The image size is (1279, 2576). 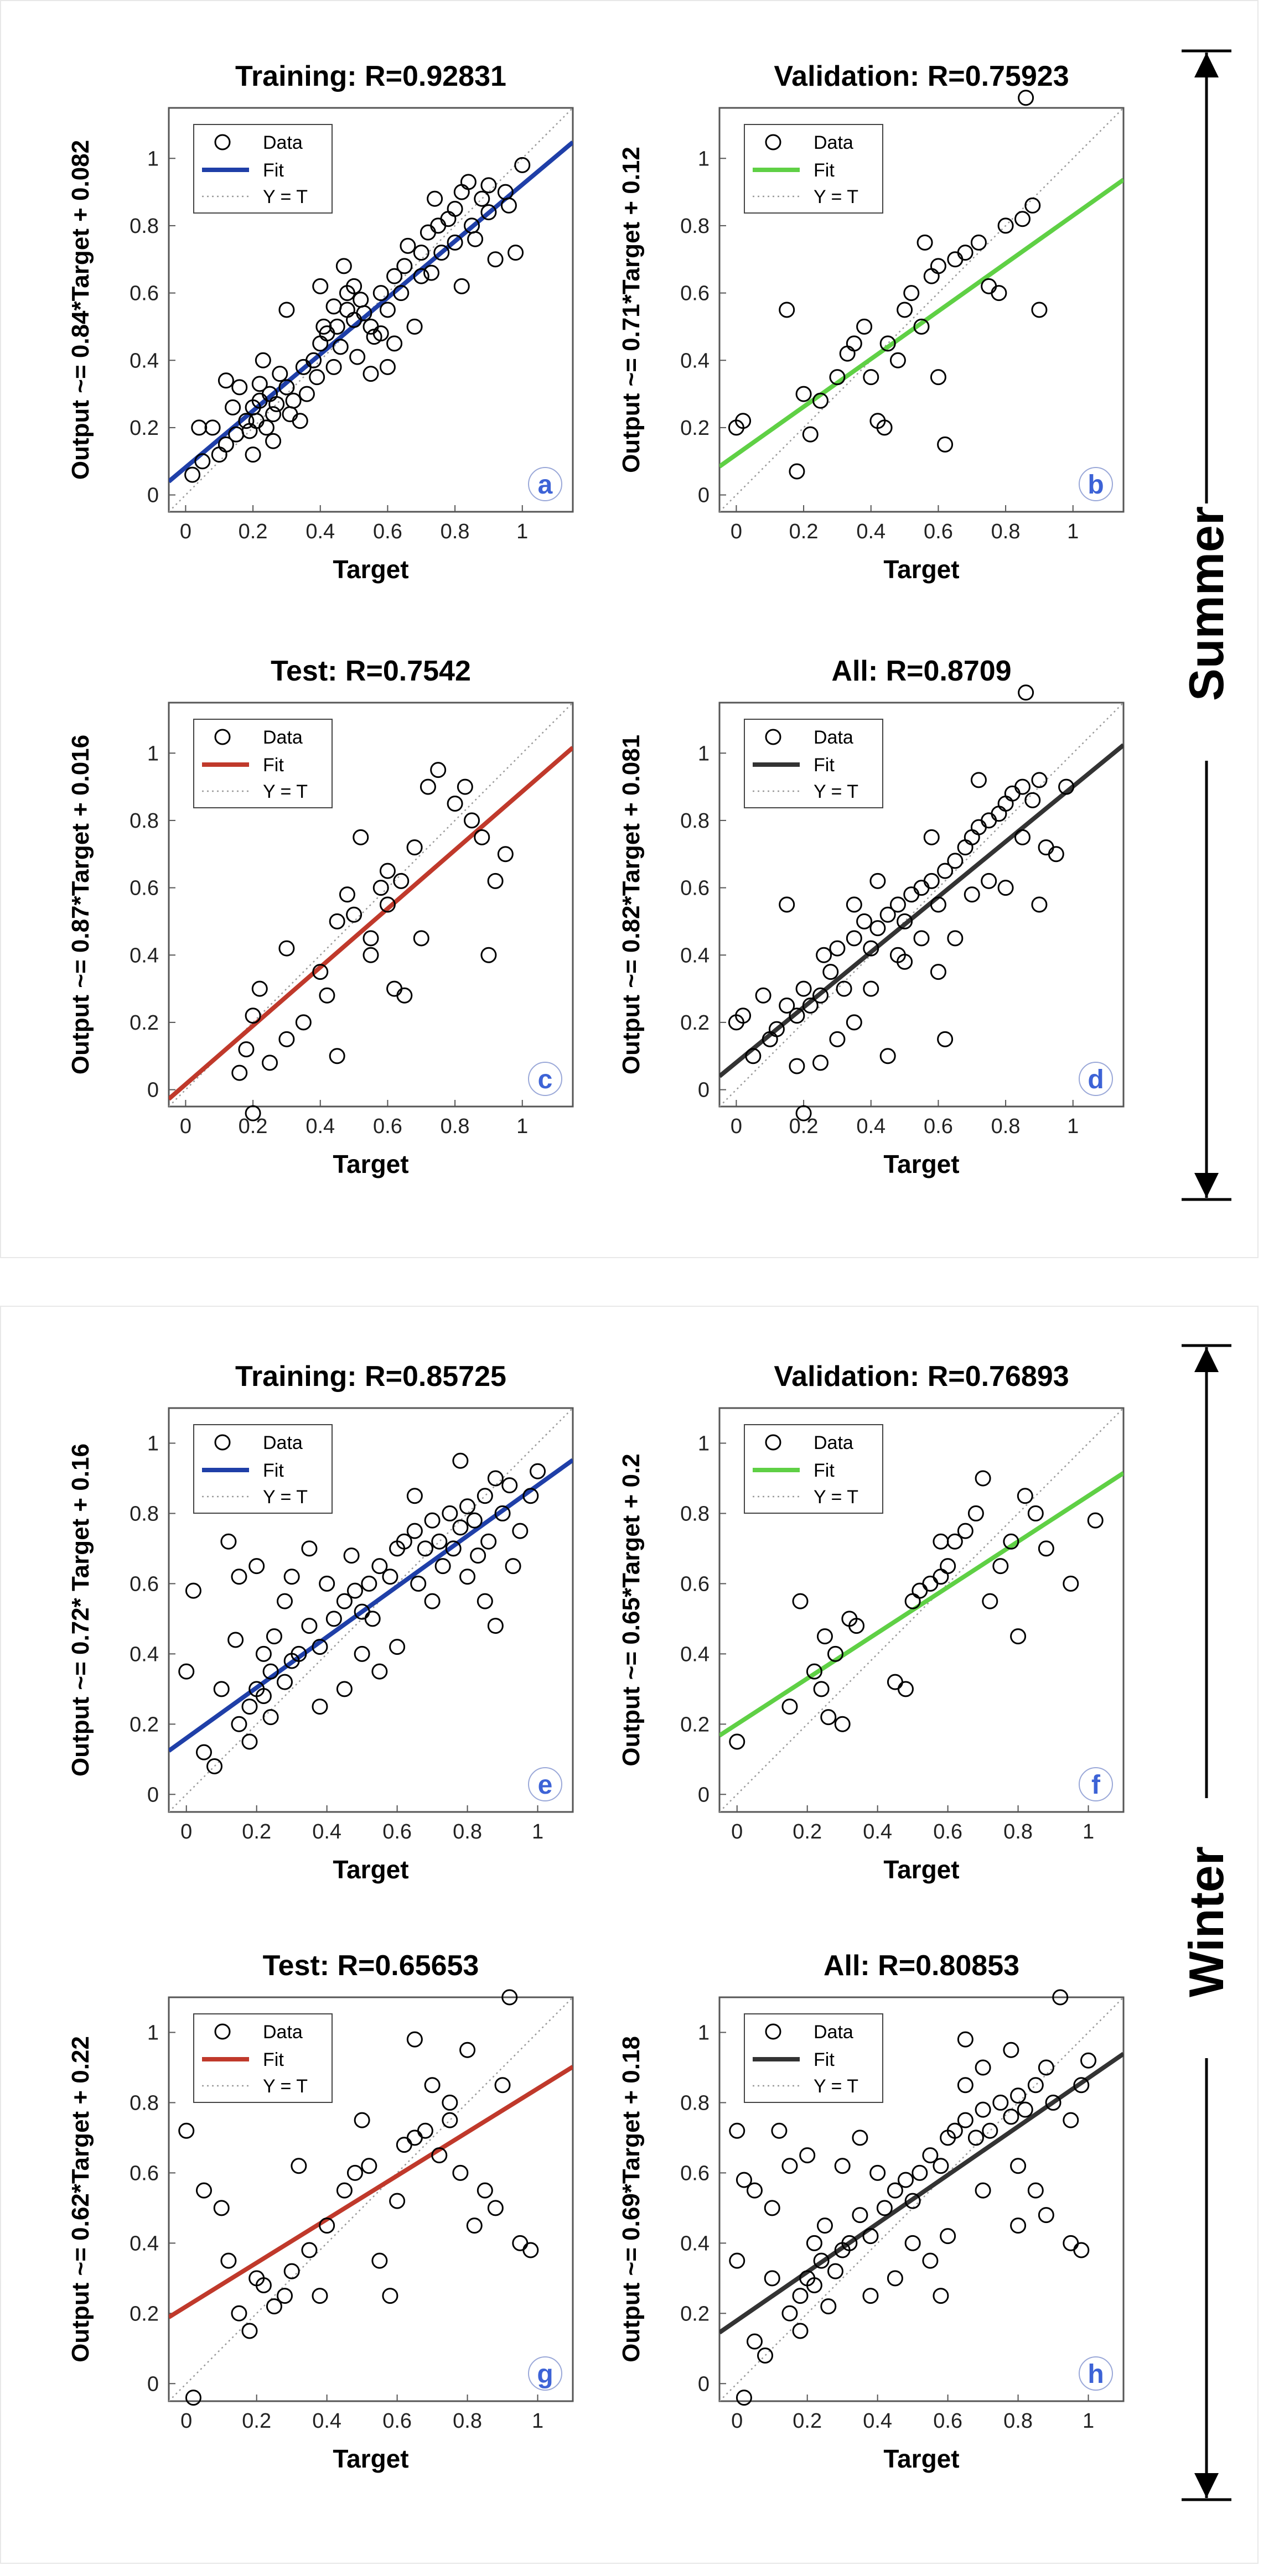 I want to click on legend-marker-data, so click(x=223, y=737).